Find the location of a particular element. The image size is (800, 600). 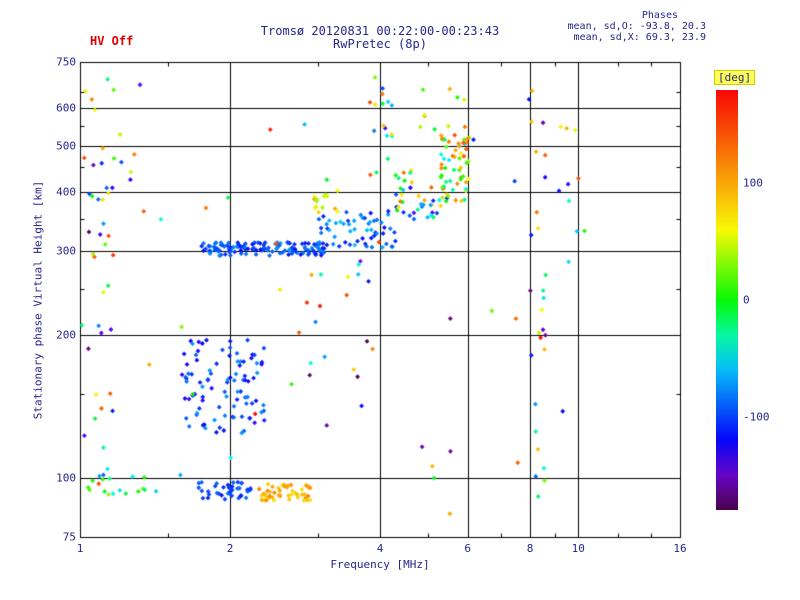

xtick-label: 16 is located at coordinates (680, 548).